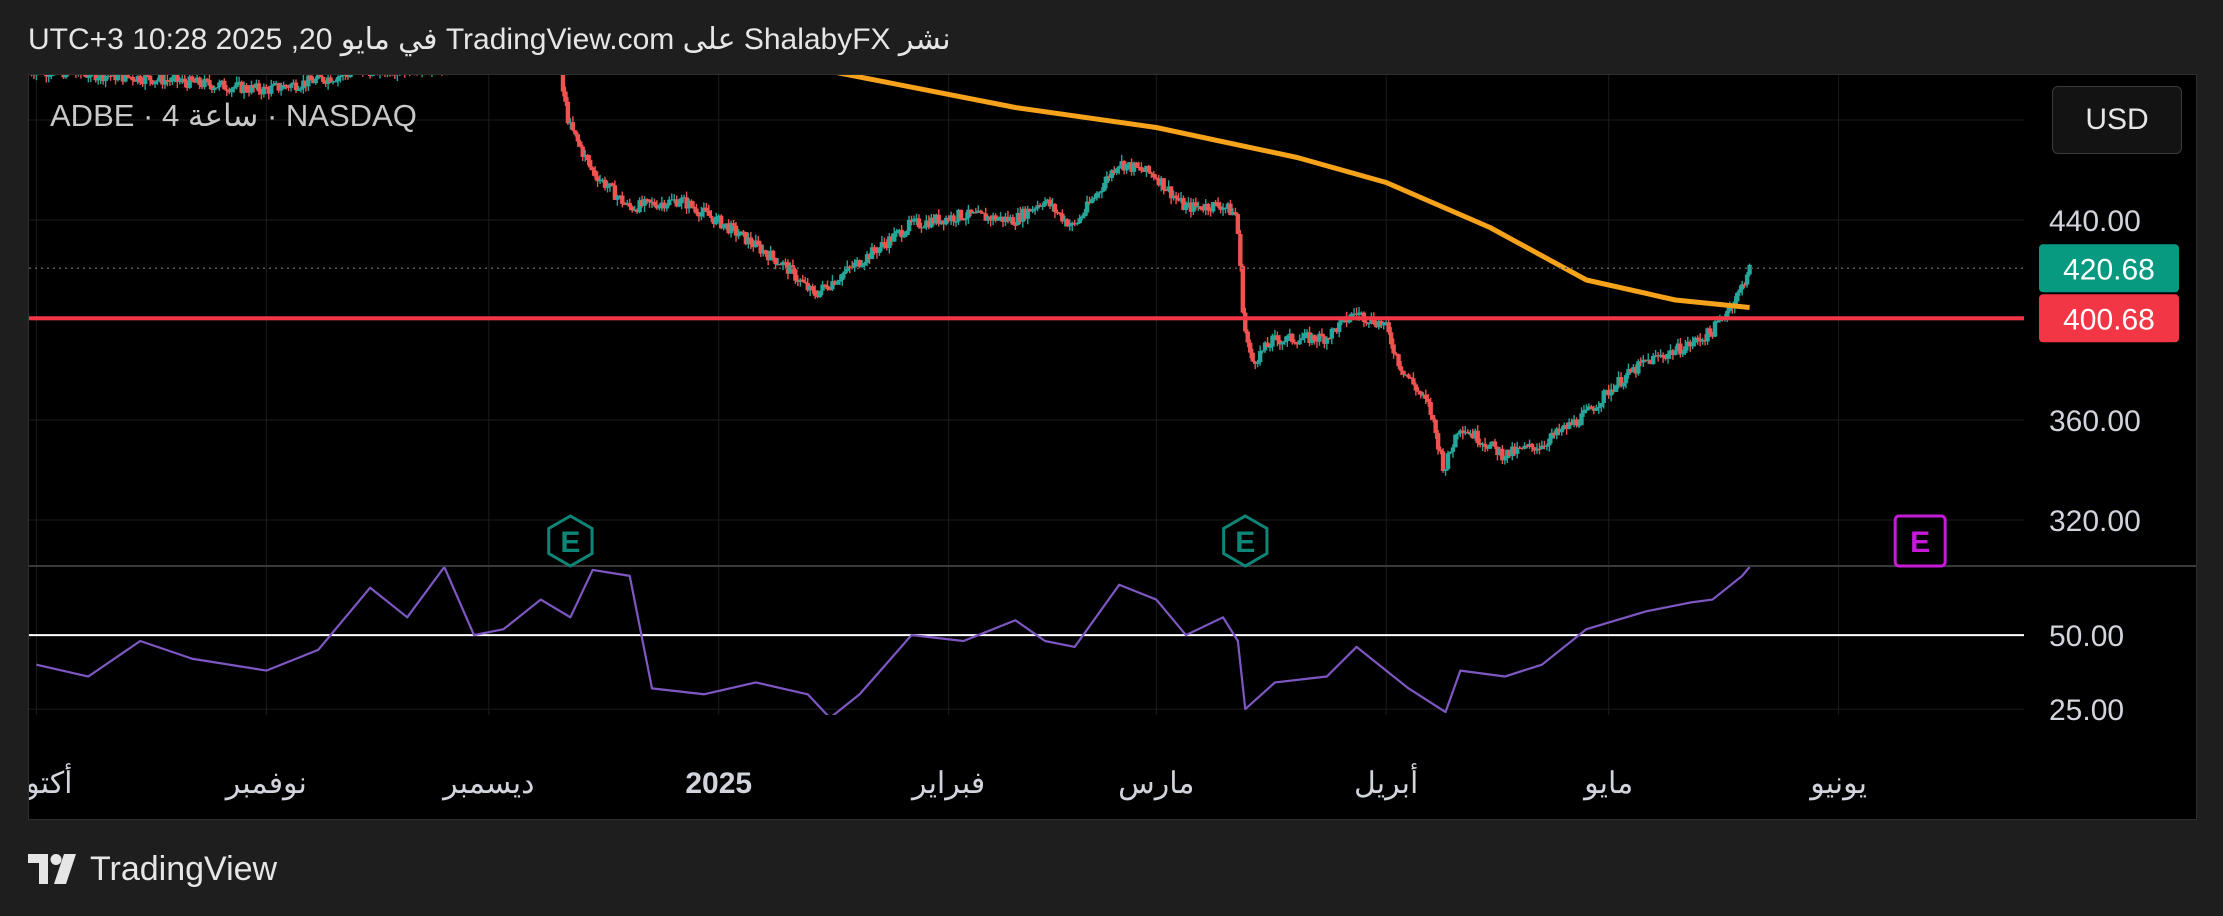 The height and width of the screenshot is (916, 2223). What do you see at coordinates (2095, 421) in the screenshot?
I see `price-axis-tick: 360.00` at bounding box center [2095, 421].